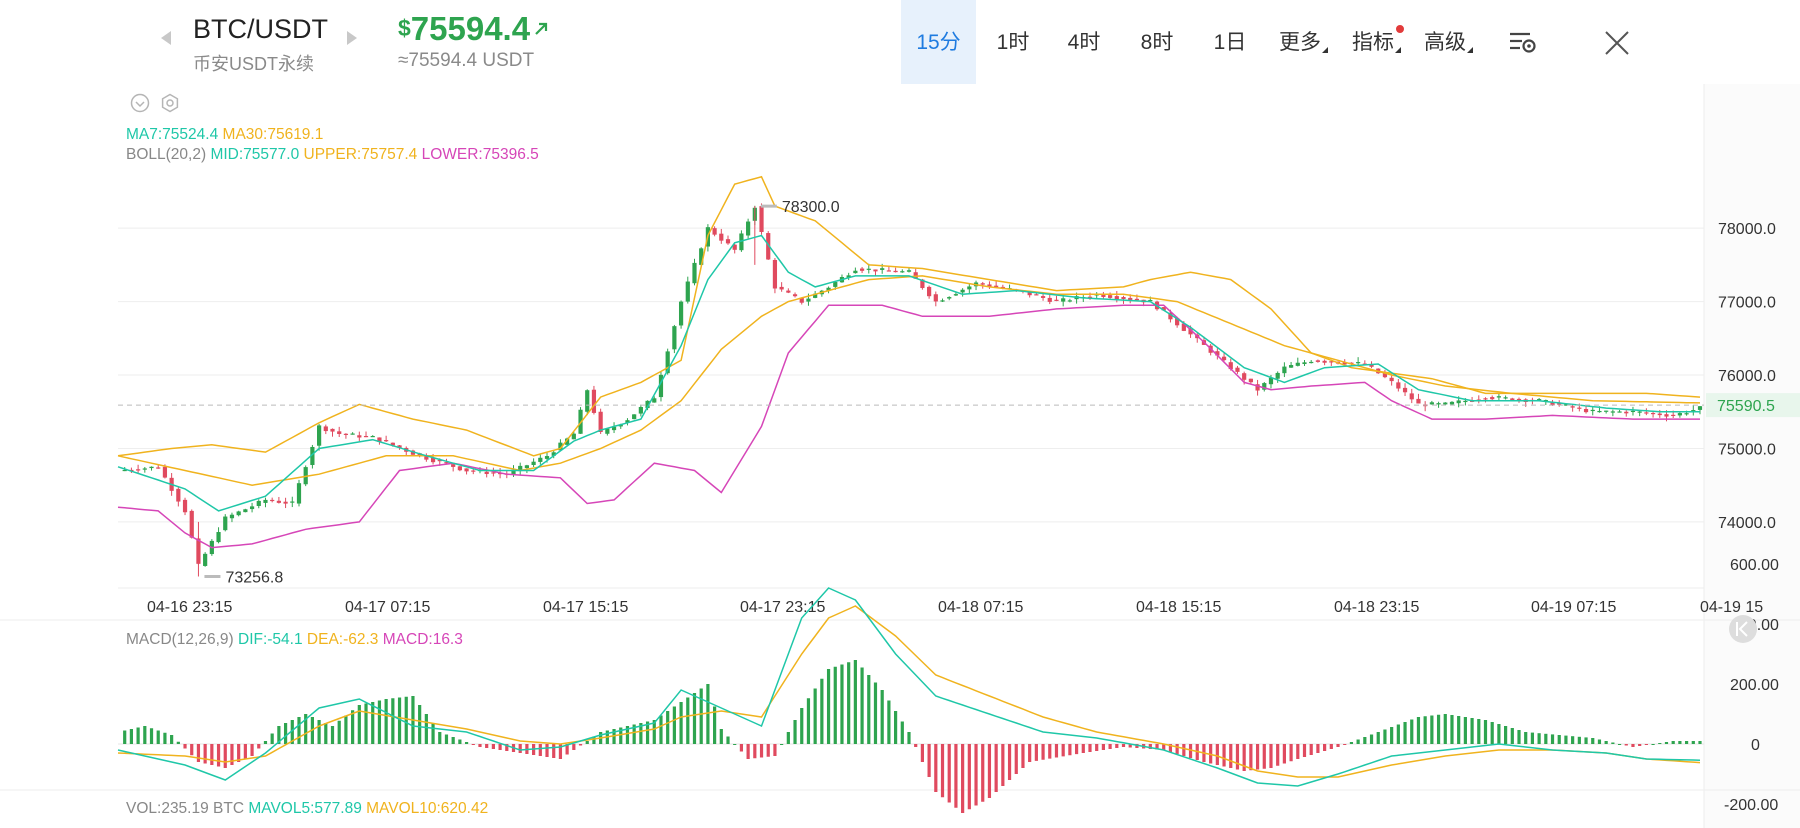 Image resolution: width=1800 pixels, height=828 pixels. Describe the element at coordinates (170, 105) in the screenshot. I see `gear-icon` at that location.